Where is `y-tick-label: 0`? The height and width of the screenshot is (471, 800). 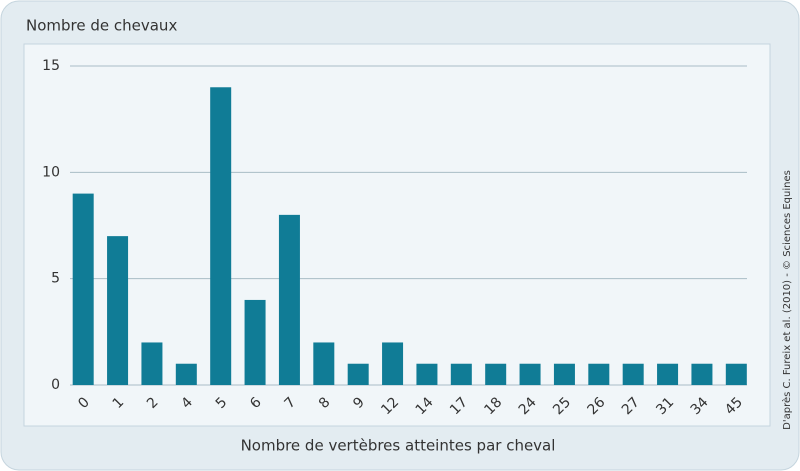 y-tick-label: 0 is located at coordinates (55, 385).